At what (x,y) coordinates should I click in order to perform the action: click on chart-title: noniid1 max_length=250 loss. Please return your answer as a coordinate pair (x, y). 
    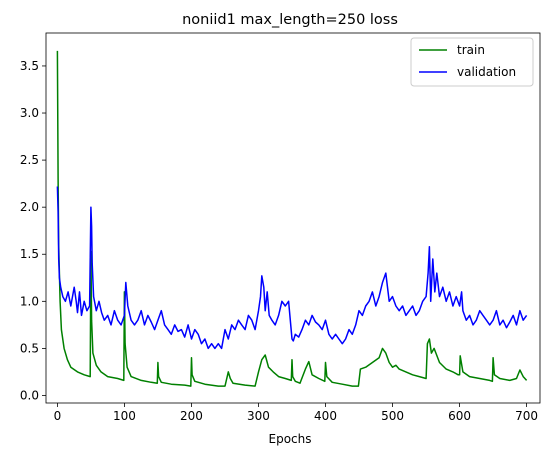
    Looking at the image, I should click on (290, 20).